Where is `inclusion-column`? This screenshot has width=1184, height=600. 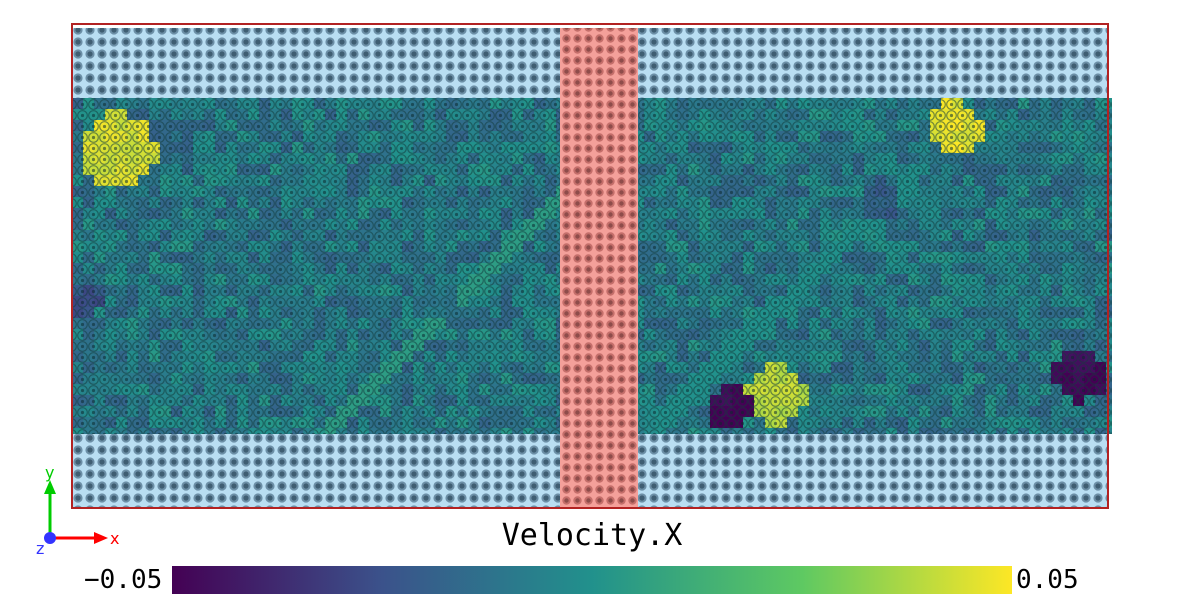
inclusion-column is located at coordinates (599, 268).